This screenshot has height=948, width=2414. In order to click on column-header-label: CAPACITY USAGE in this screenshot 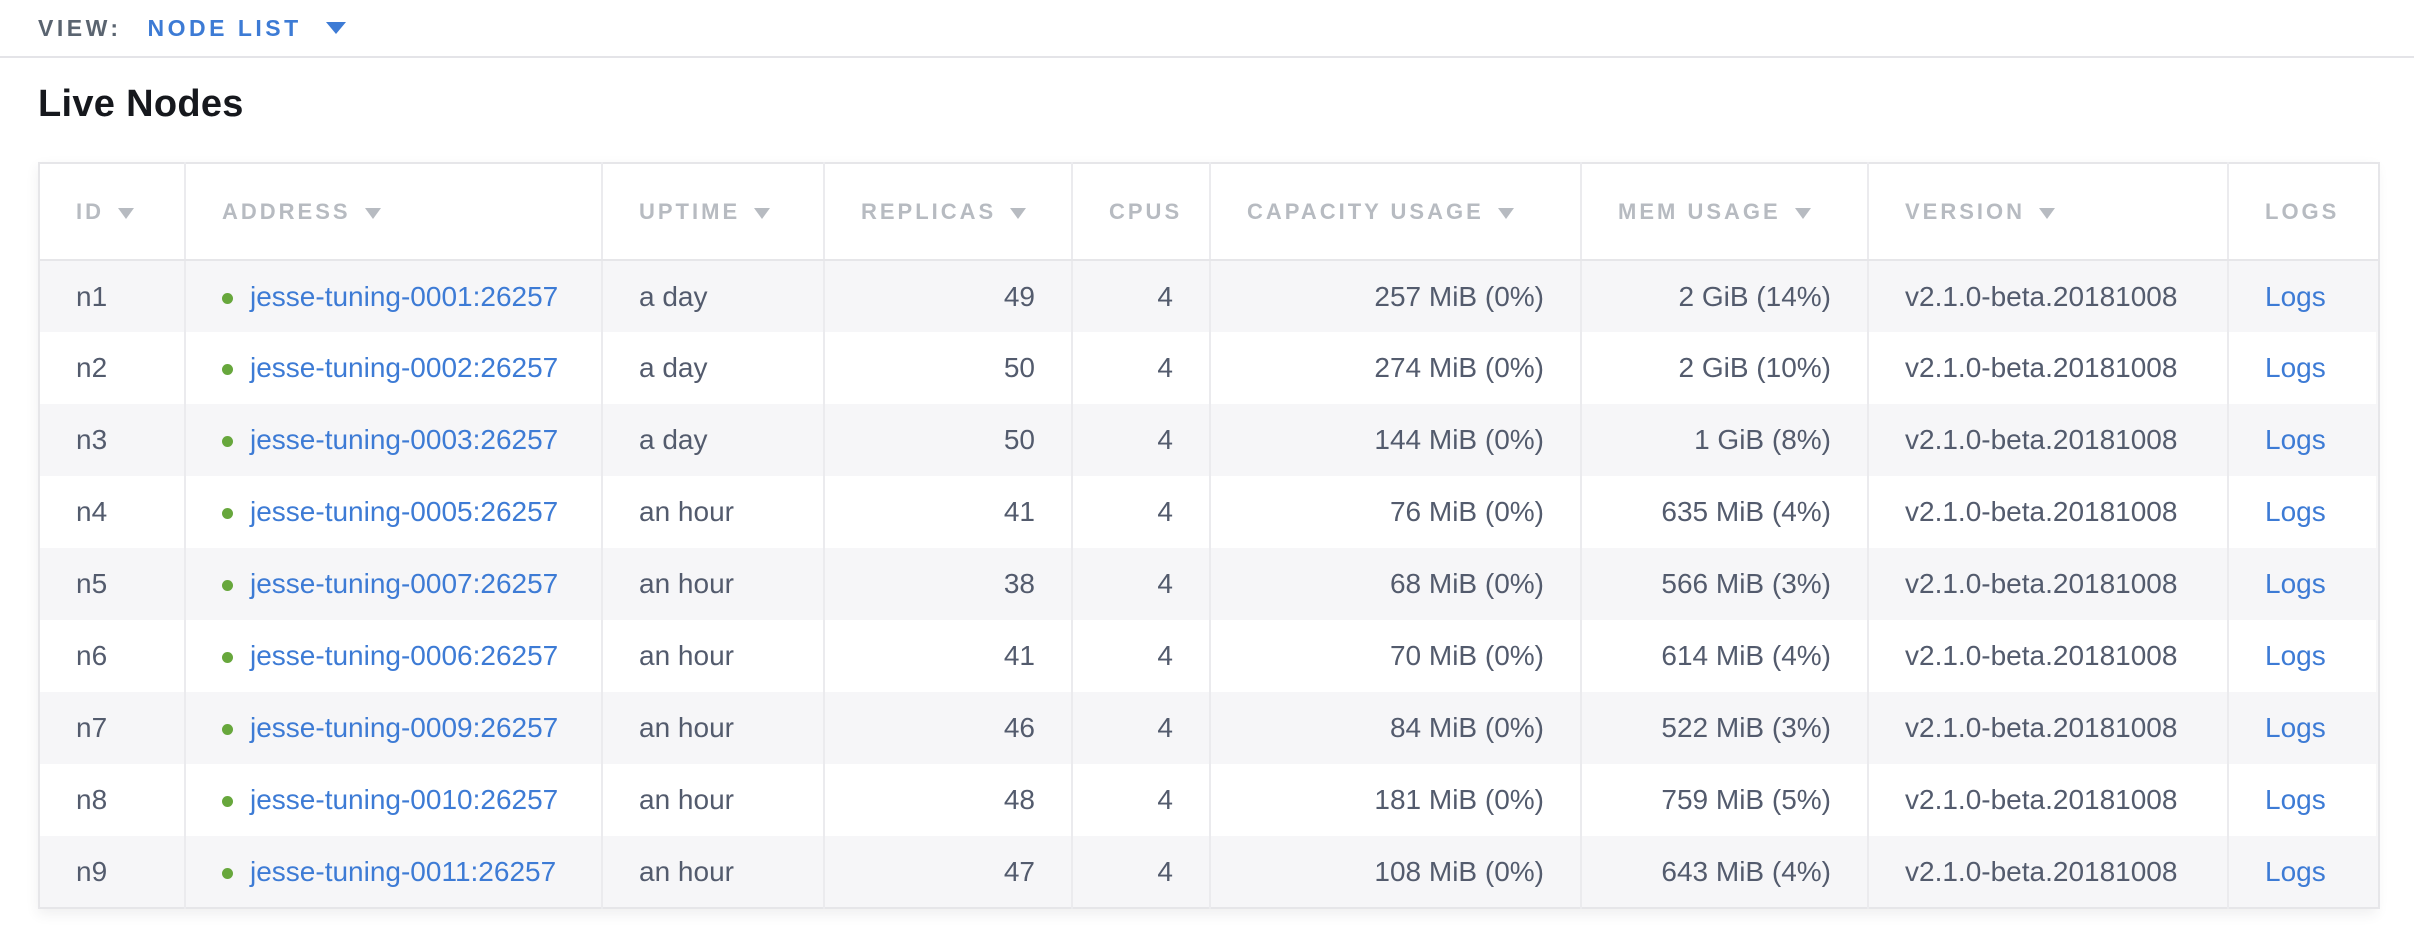, I will do `click(1365, 211)`.